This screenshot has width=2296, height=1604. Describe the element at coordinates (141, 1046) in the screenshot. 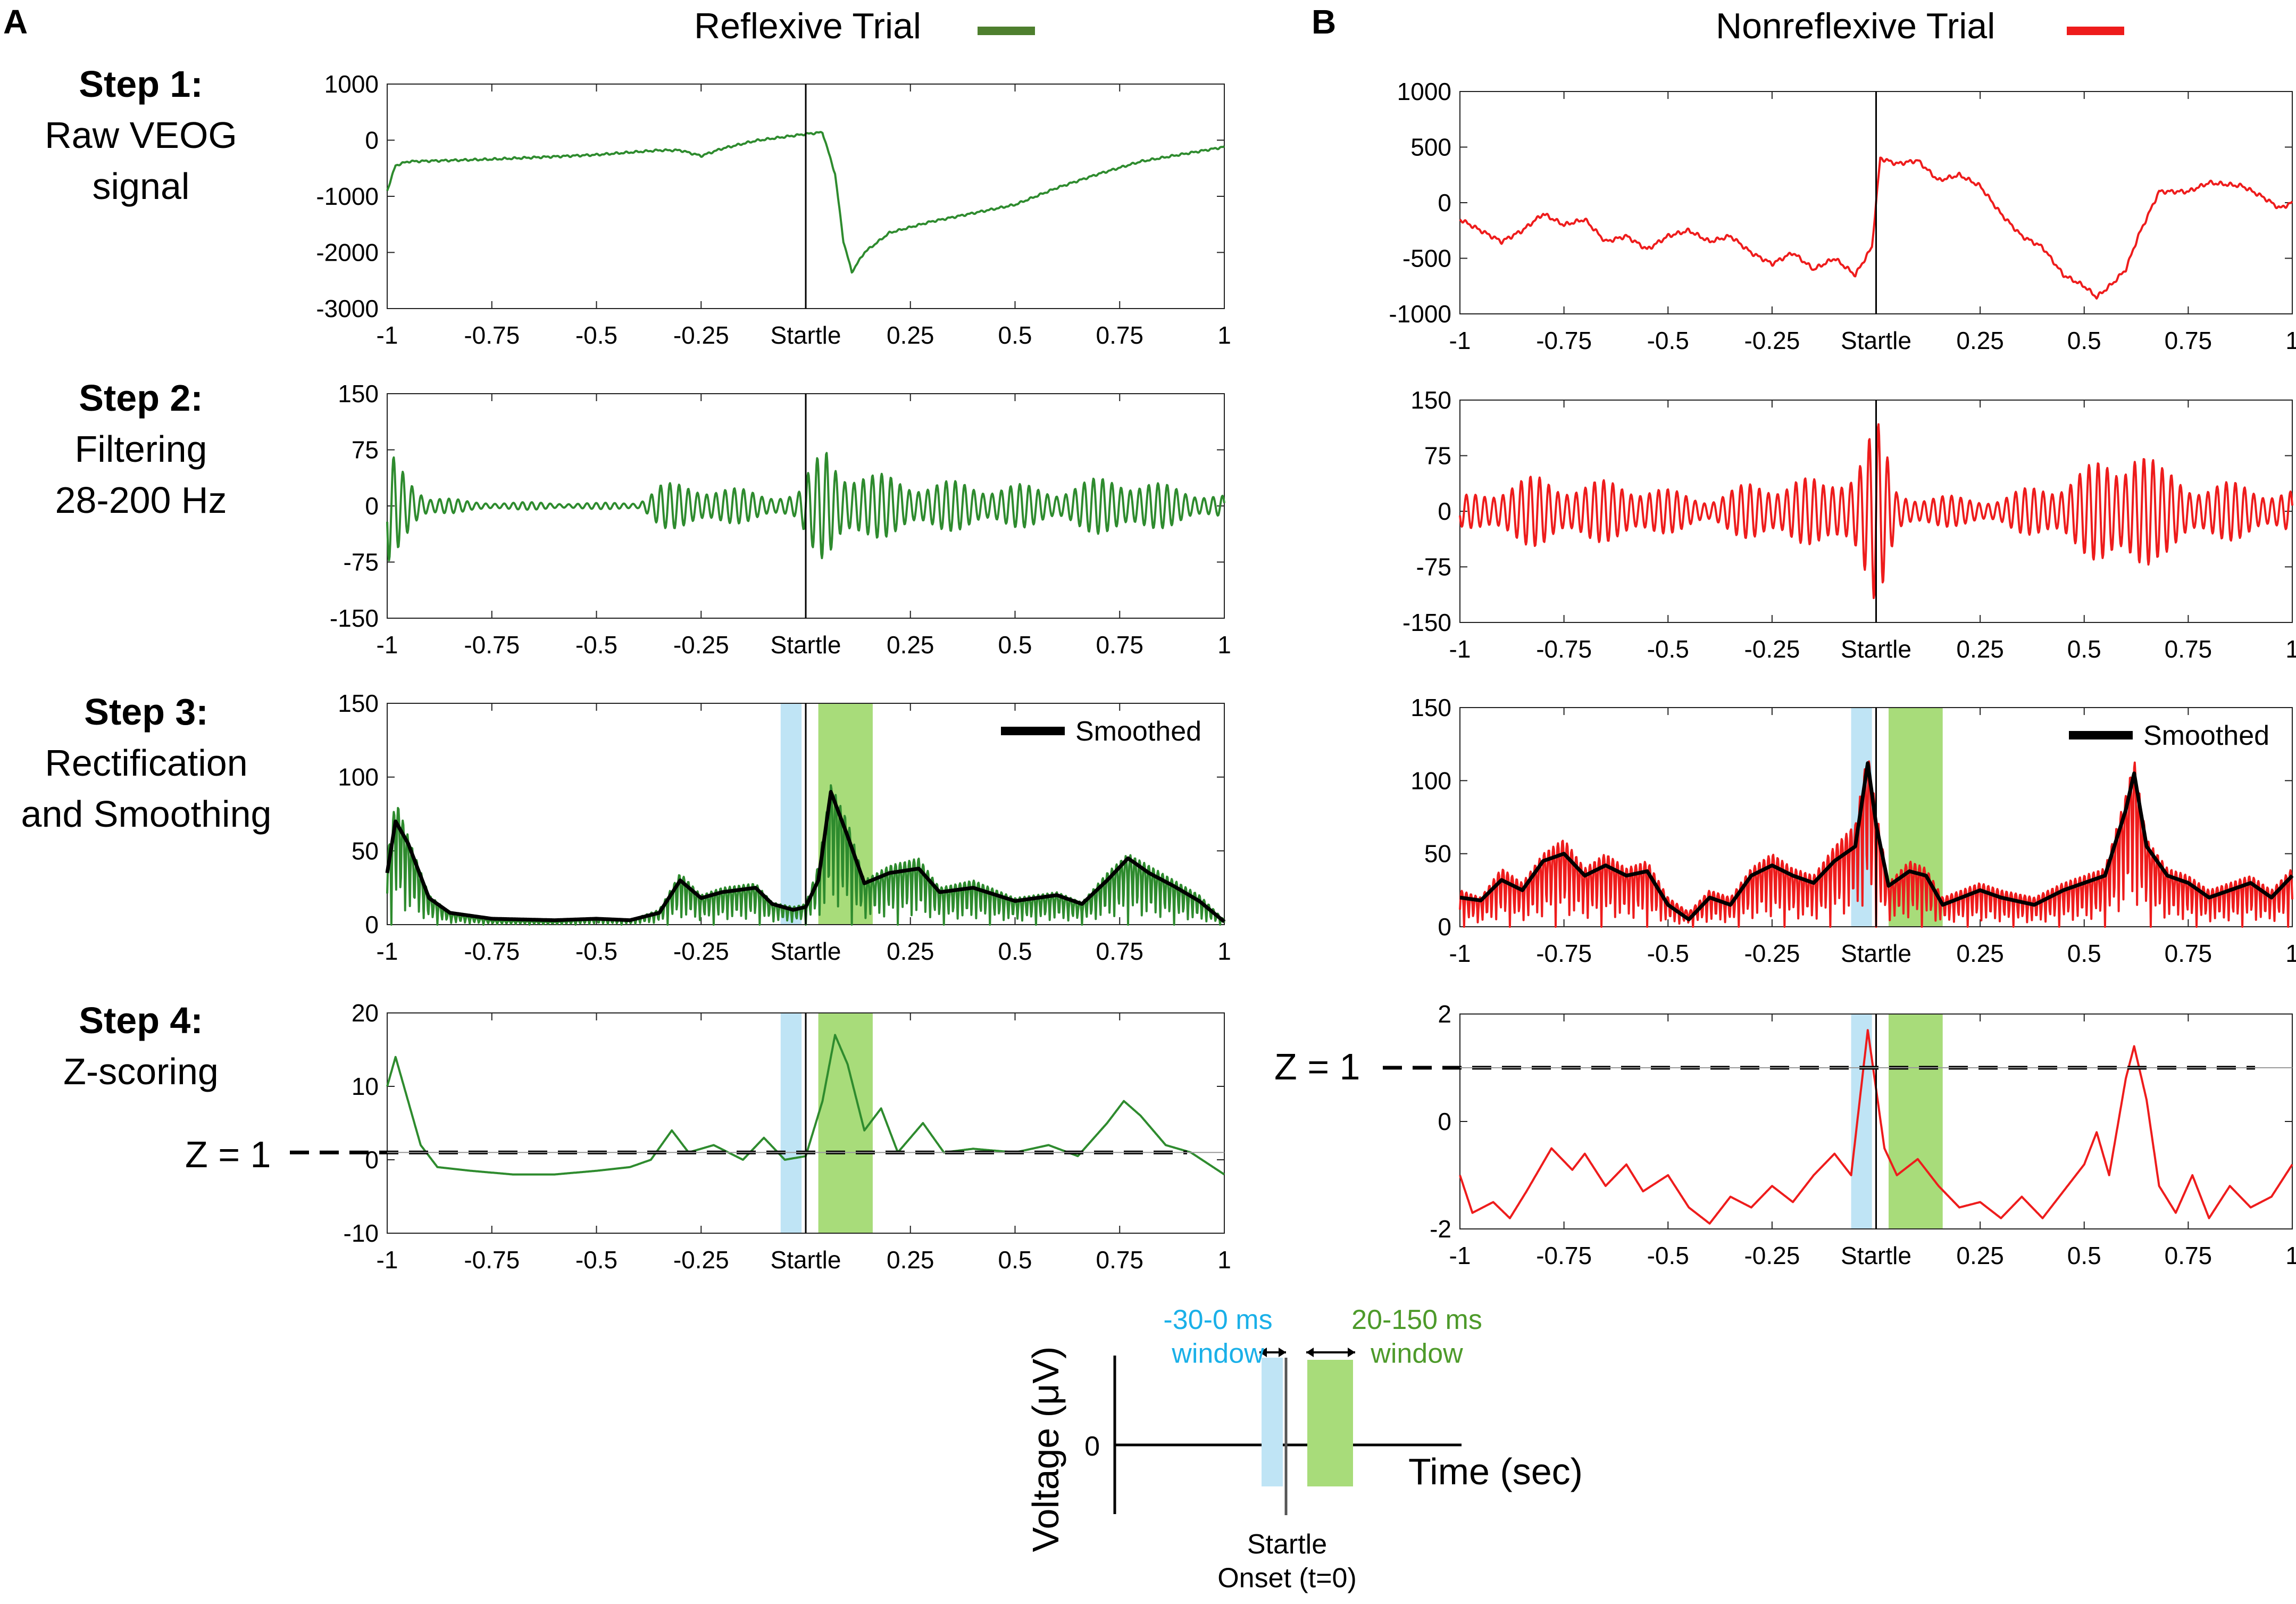

I see `step-4-label: Step 4: Z-scoring` at that location.